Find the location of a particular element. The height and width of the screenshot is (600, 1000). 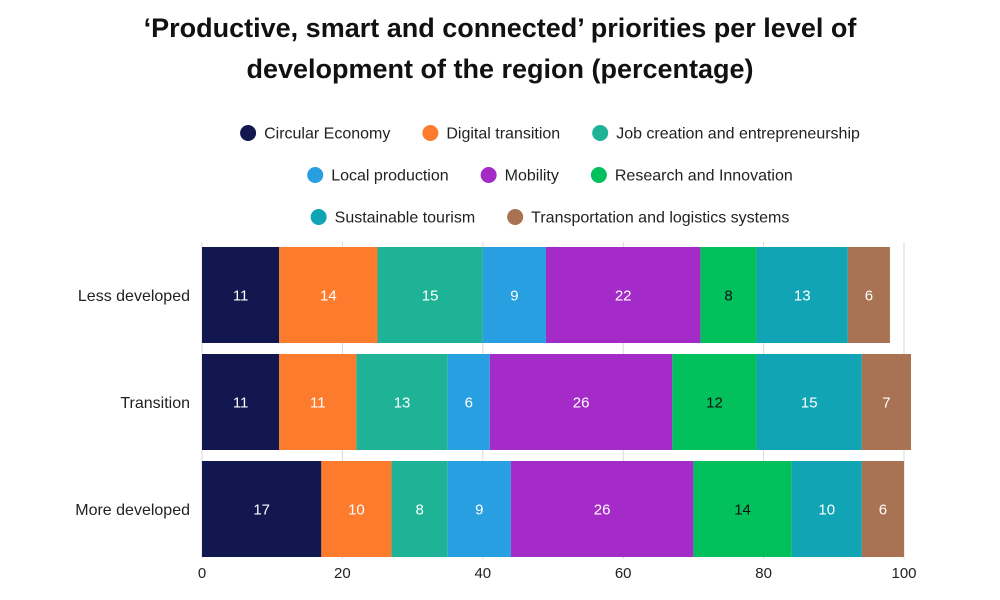

x-tick-label: 60 is located at coordinates (623, 573).